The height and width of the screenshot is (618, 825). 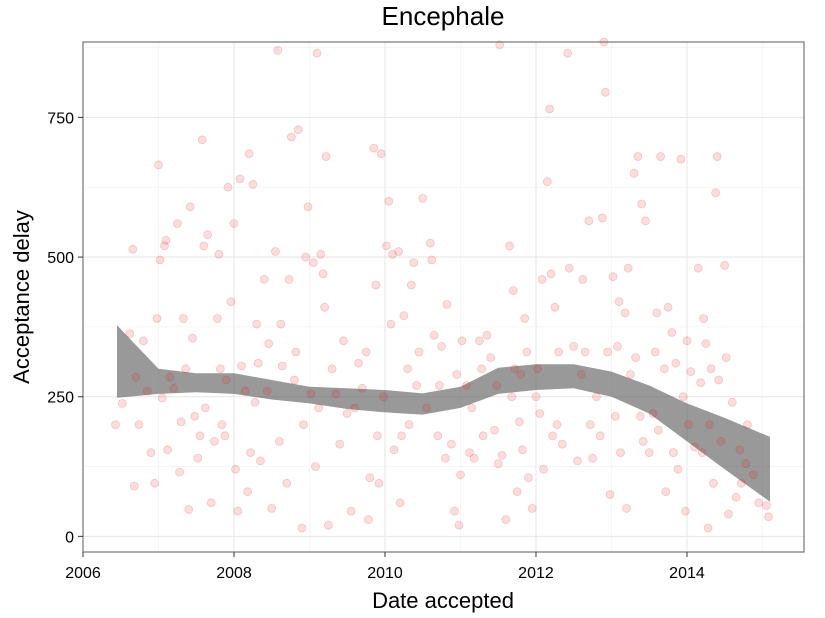 I want to click on x-axis: 2006 2008 2010 2012 2014, so click(x=385, y=567).